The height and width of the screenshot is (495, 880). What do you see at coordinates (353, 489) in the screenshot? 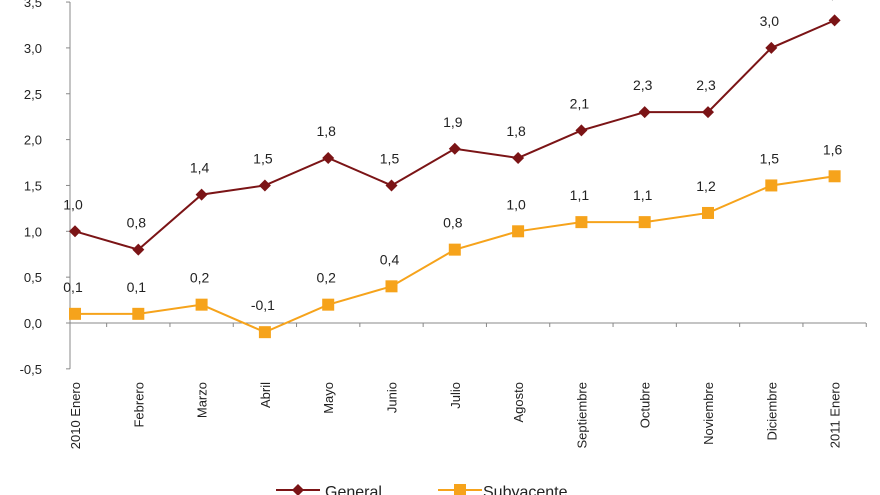
I see `legend-label: General` at bounding box center [353, 489].